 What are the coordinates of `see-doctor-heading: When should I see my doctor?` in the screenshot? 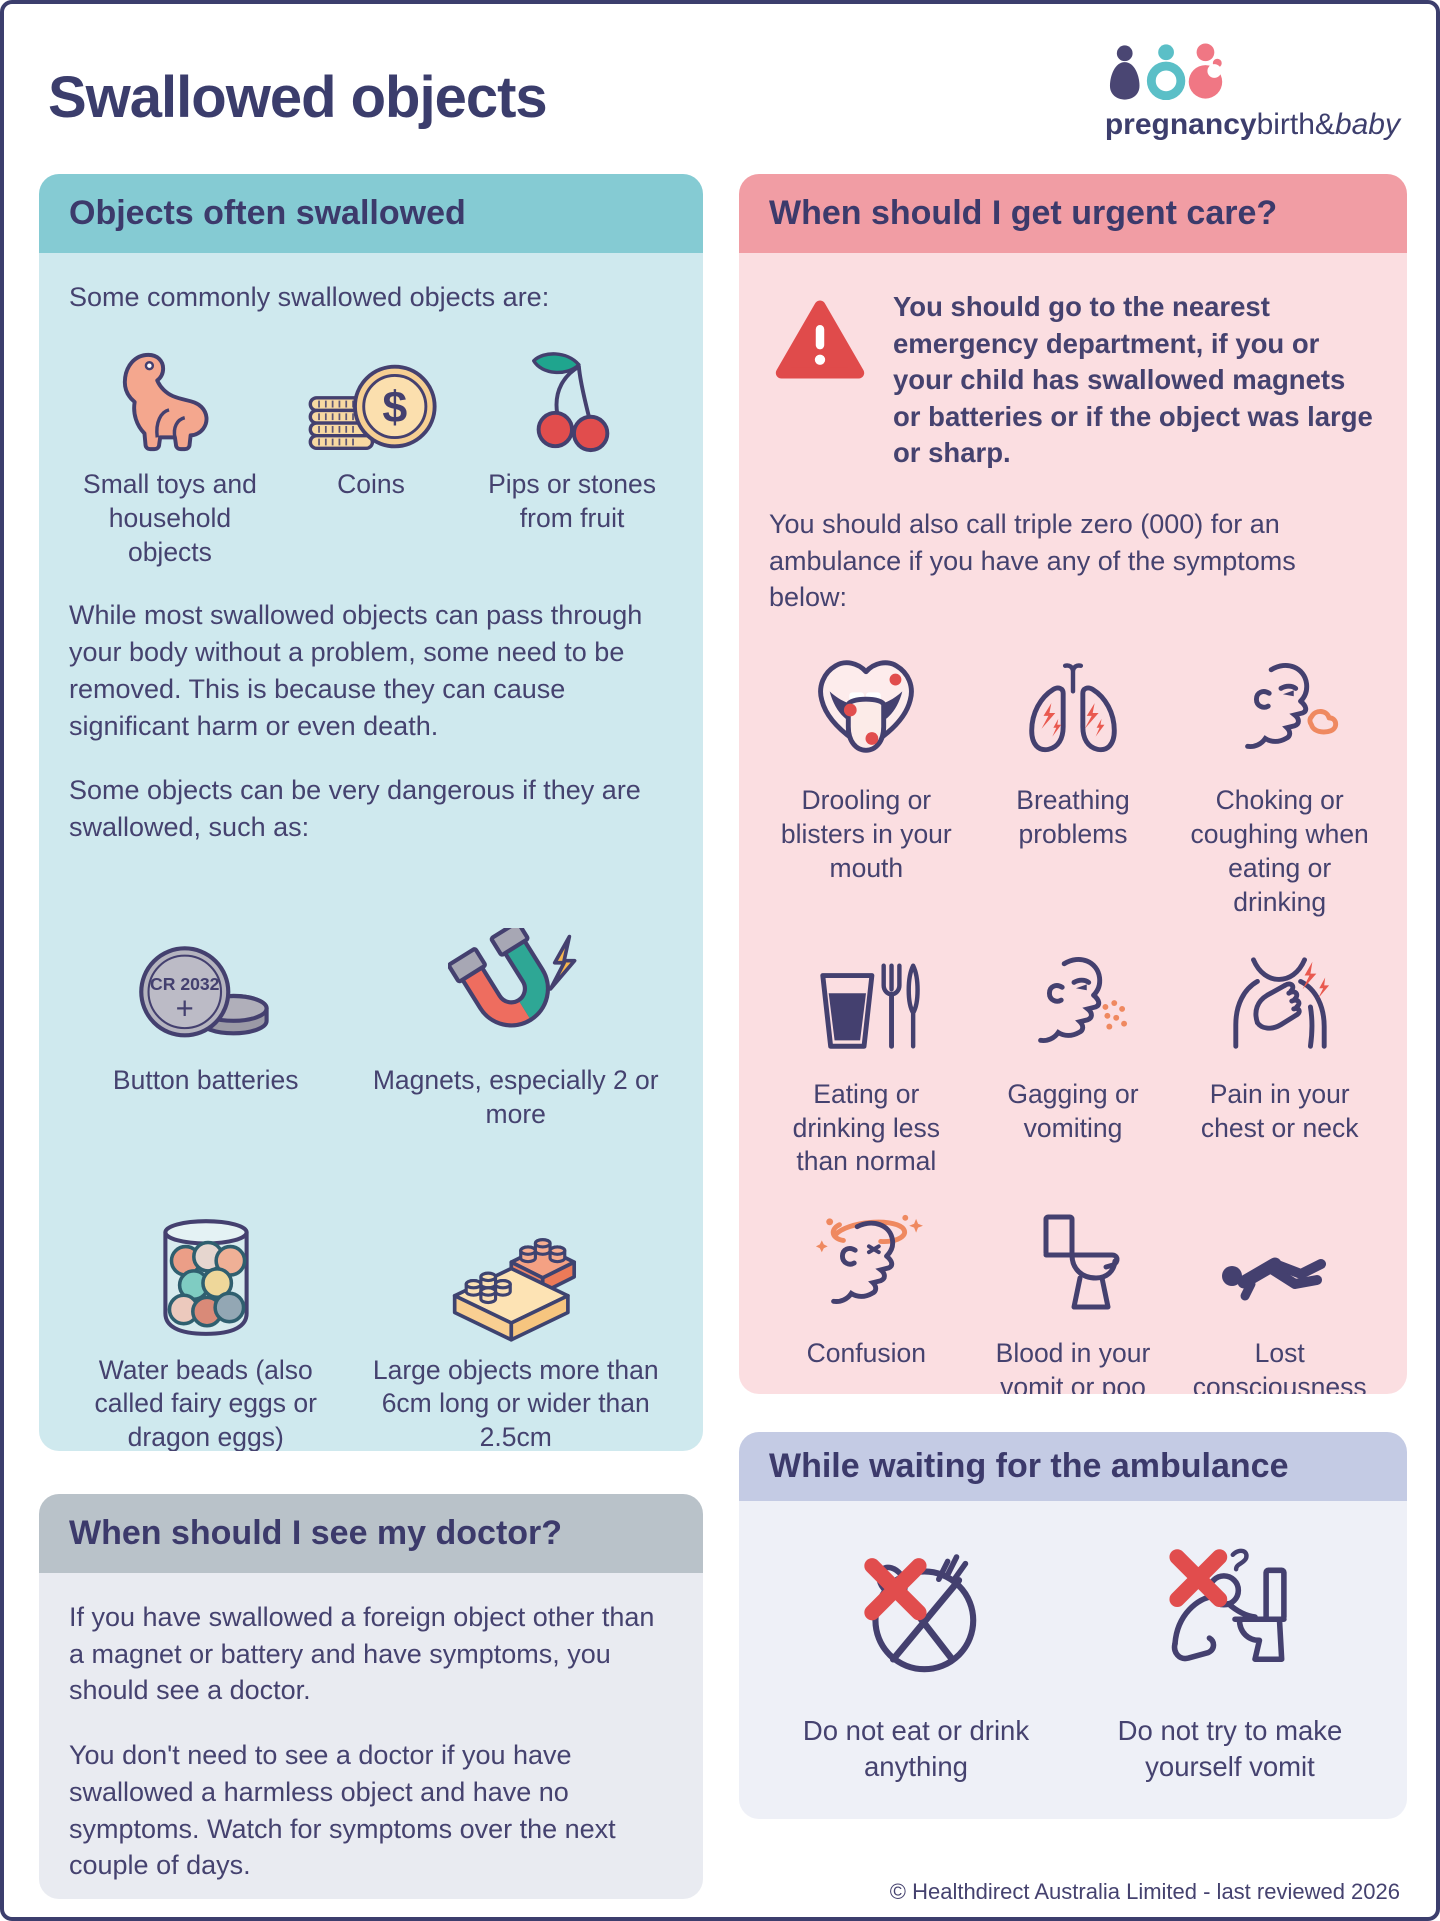 It's located at (371, 1533).